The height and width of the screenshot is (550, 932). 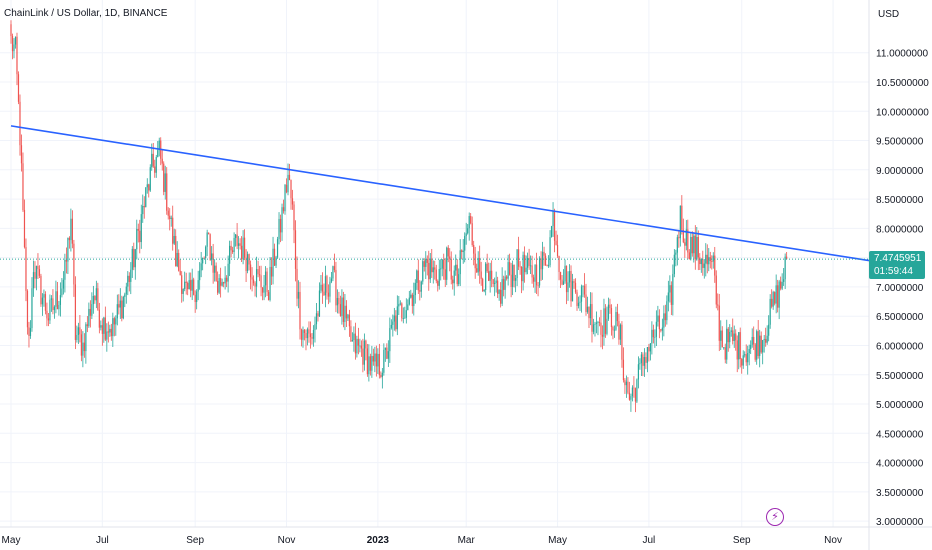 What do you see at coordinates (900, 493) in the screenshot?
I see `y-tick-label: 3.5000000` at bounding box center [900, 493].